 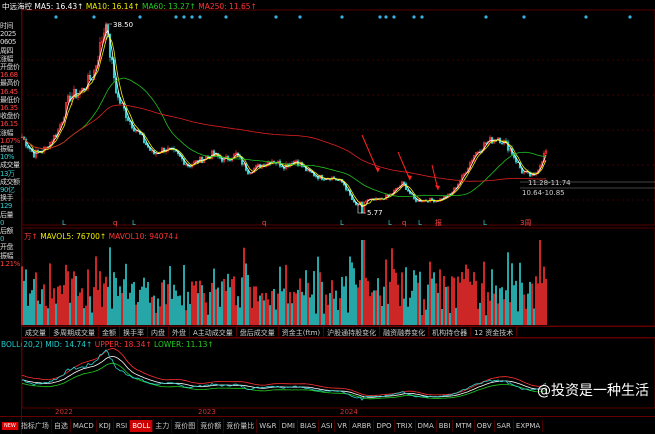 I want to click on indicator-tab-dpo: DPO, so click(x=384, y=425).